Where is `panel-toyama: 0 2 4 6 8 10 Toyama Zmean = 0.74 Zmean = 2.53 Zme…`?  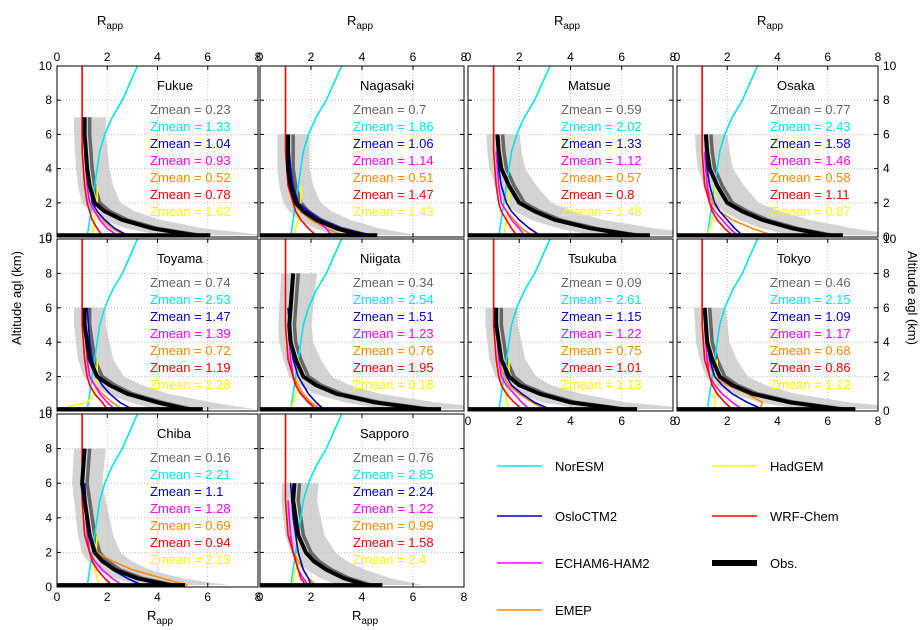
panel-toyama: 0 2 4 6 8 10 Toyama Zmean = 0.74 Zmean = 2.53 Zme… is located at coordinates (149, 325).